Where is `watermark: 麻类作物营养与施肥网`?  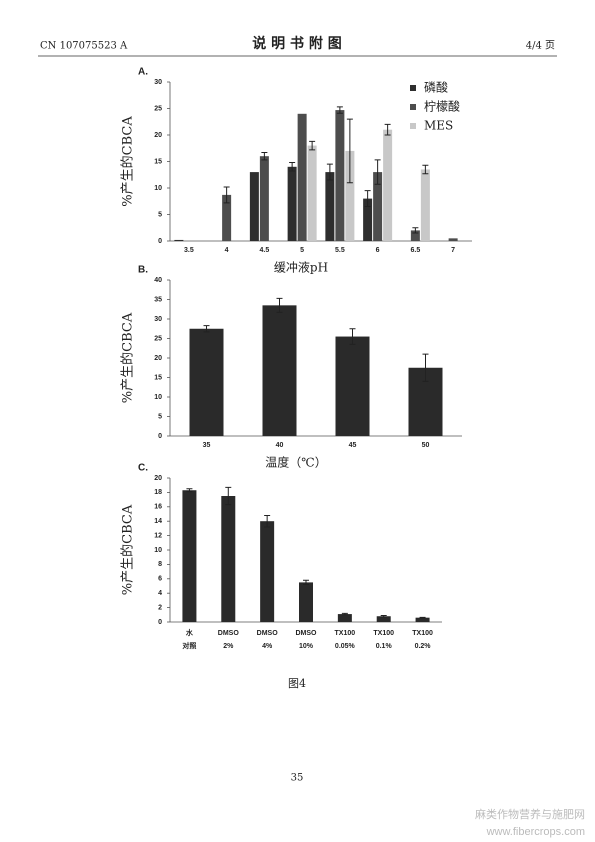 watermark: 麻类作物营养与施肥网 is located at coordinates (530, 814).